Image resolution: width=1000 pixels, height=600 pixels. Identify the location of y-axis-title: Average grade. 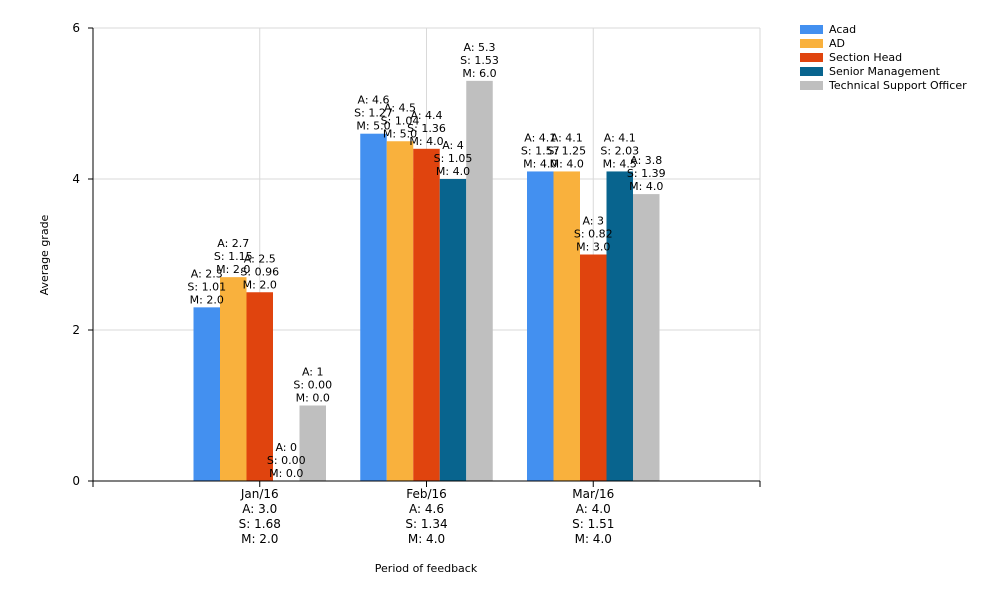
(44, 254).